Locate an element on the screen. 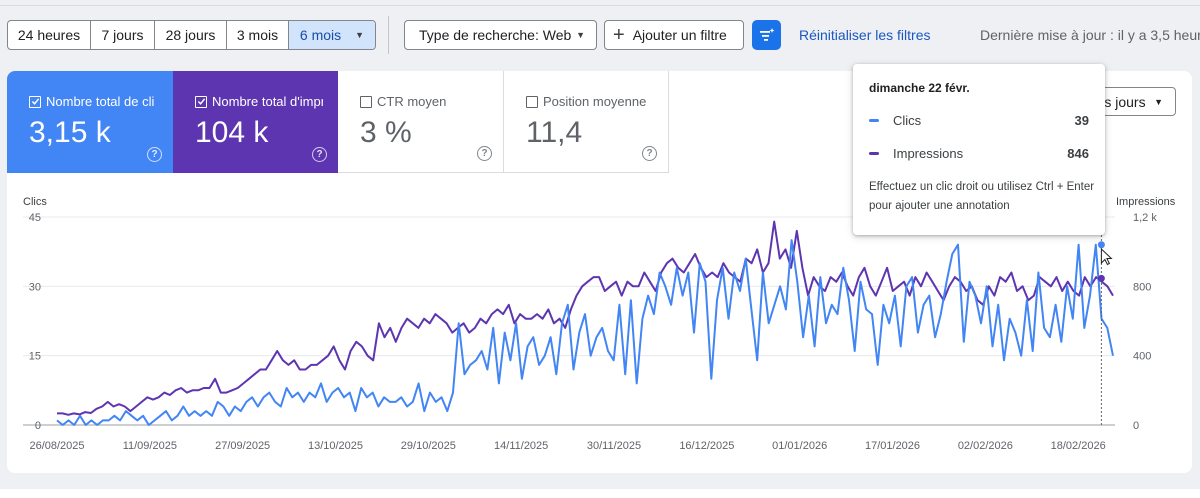  filter-sparkle-icon is located at coordinates (766, 34).